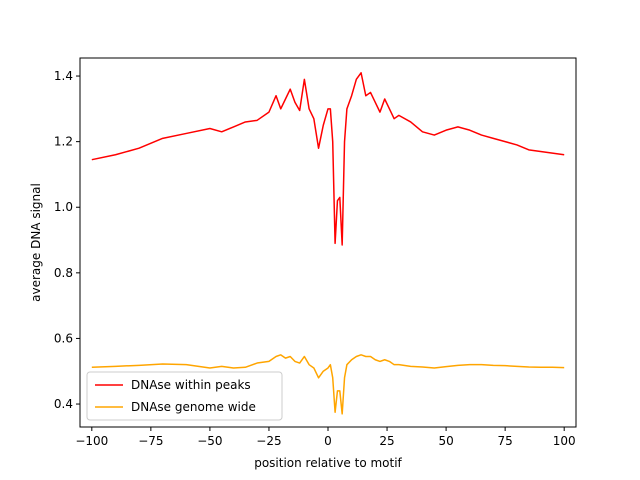 This screenshot has height=480, width=640. Describe the element at coordinates (63, 273) in the screenshot. I see `y-tick-label: 0.8` at that location.